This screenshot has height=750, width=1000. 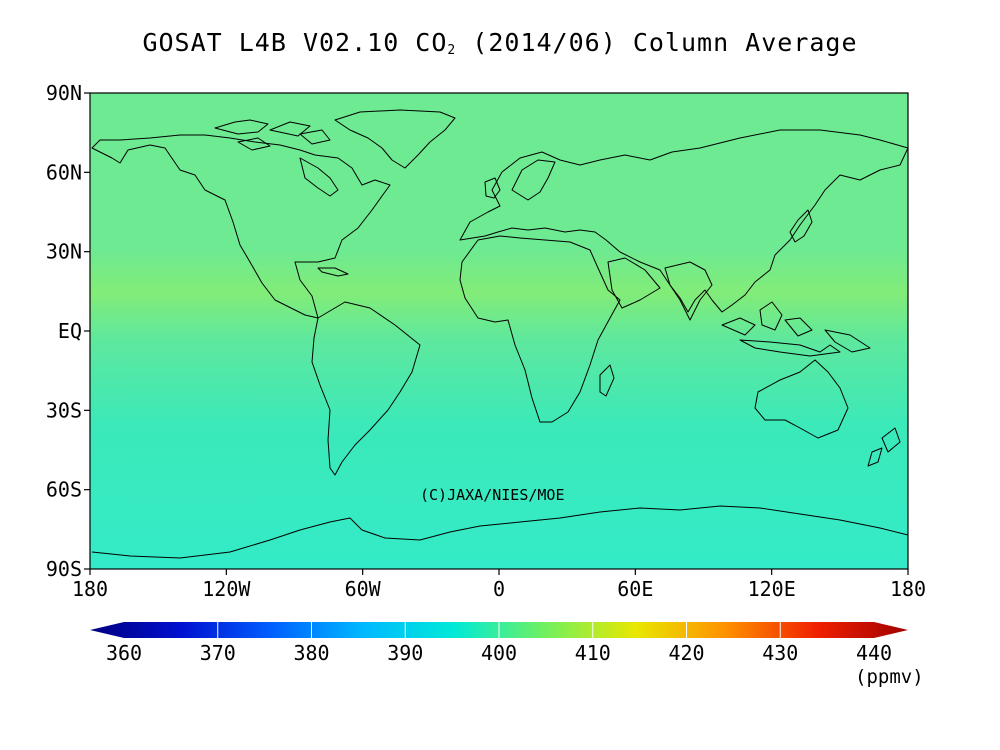 What do you see at coordinates (889, 677) in the screenshot?
I see `colorbar-unit: (ppmv)` at bounding box center [889, 677].